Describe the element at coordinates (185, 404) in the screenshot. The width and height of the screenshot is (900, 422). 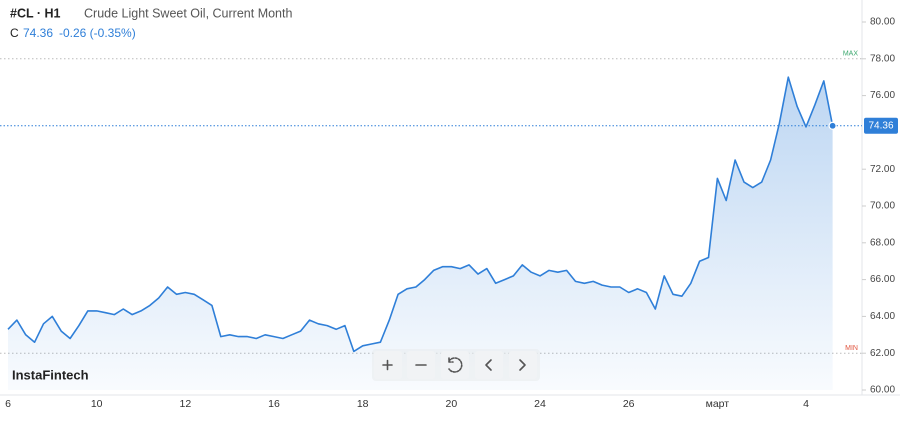
I see `x-tick-label: 12` at that location.